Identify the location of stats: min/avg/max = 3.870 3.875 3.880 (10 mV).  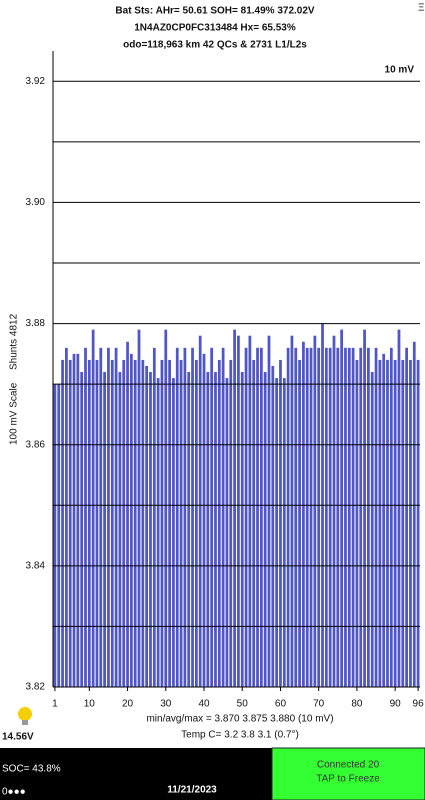
(239, 719).